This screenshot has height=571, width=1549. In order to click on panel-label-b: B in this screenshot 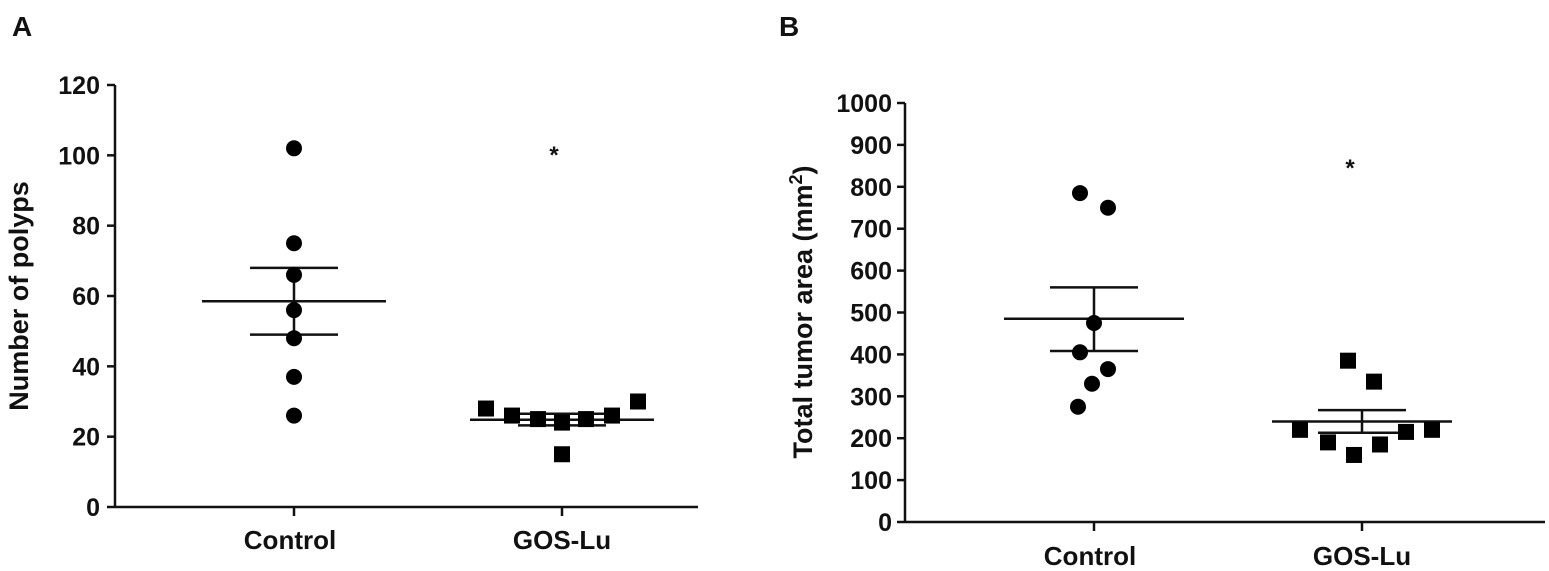, I will do `click(789, 26)`.